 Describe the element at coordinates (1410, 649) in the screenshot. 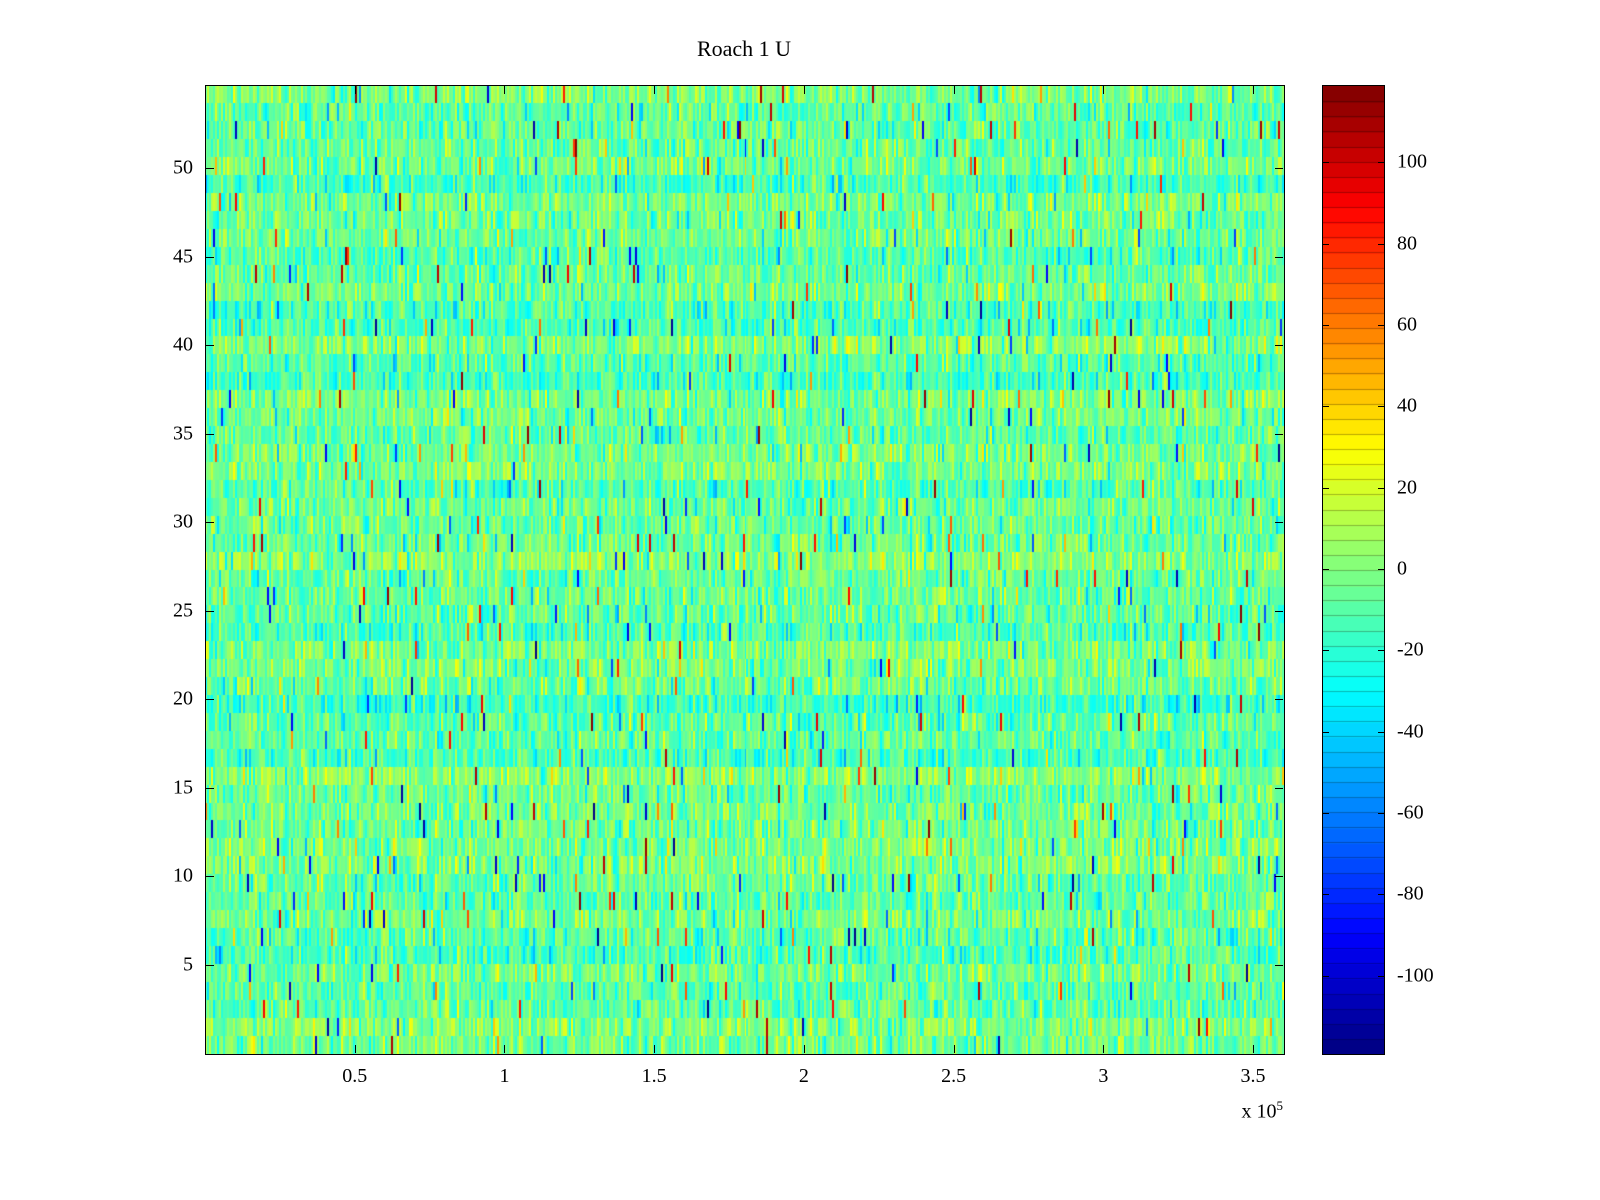

I see `colorbar-tick-label: -20` at that location.